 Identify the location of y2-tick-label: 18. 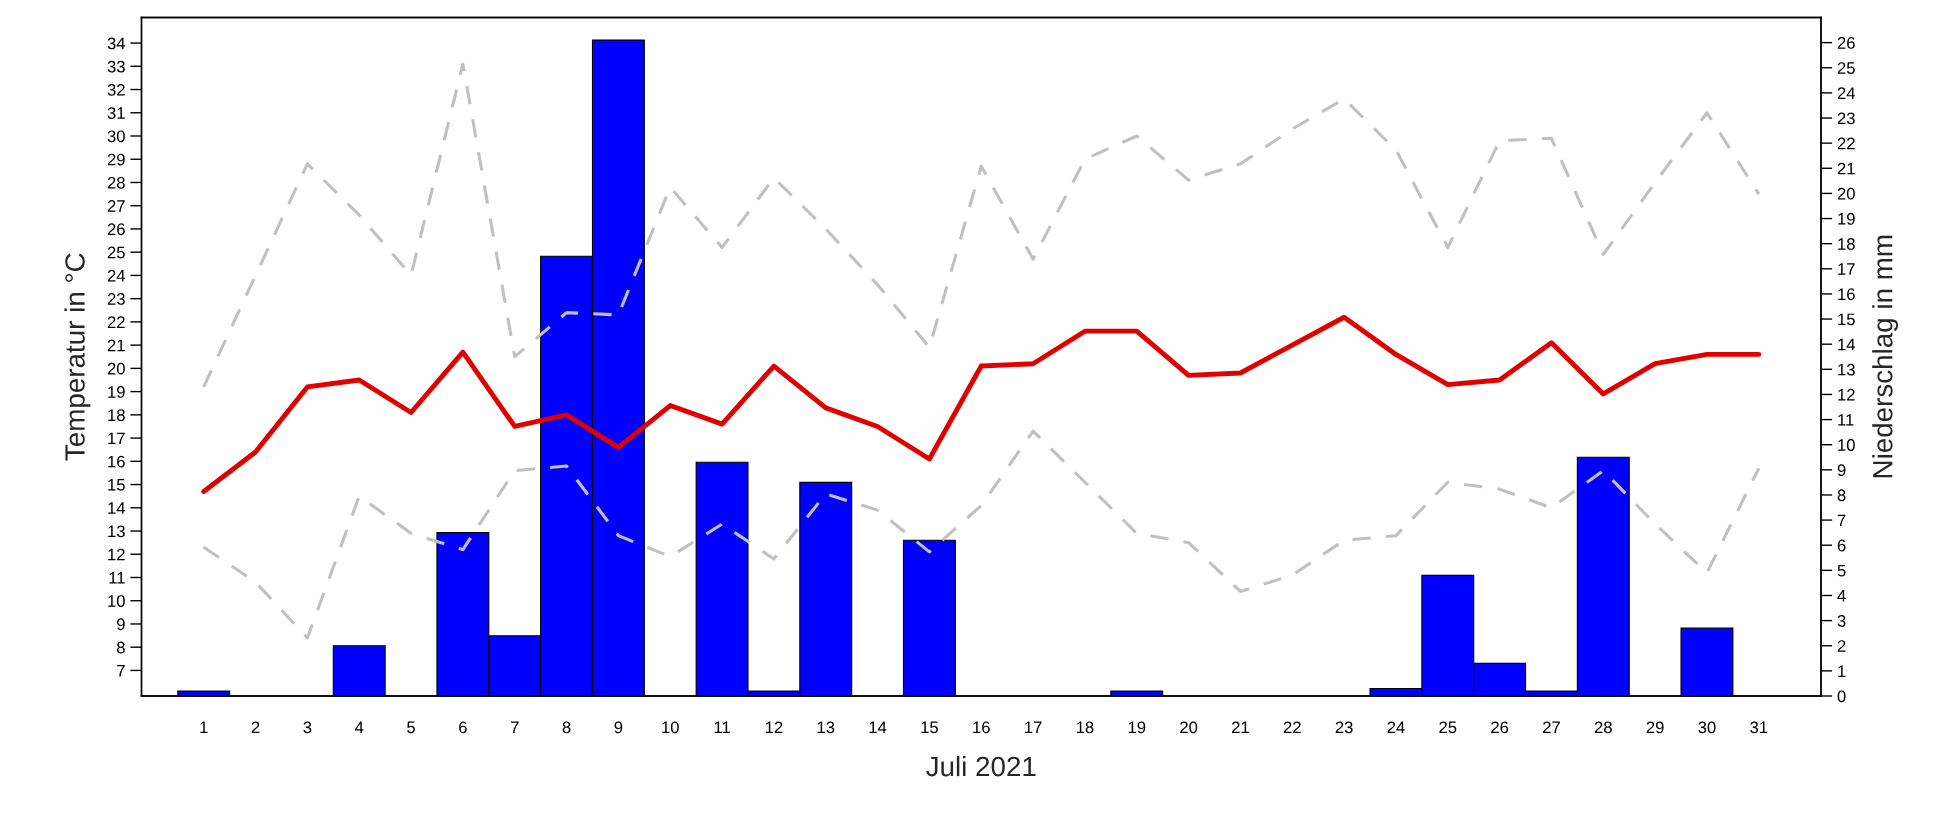
(1846, 244).